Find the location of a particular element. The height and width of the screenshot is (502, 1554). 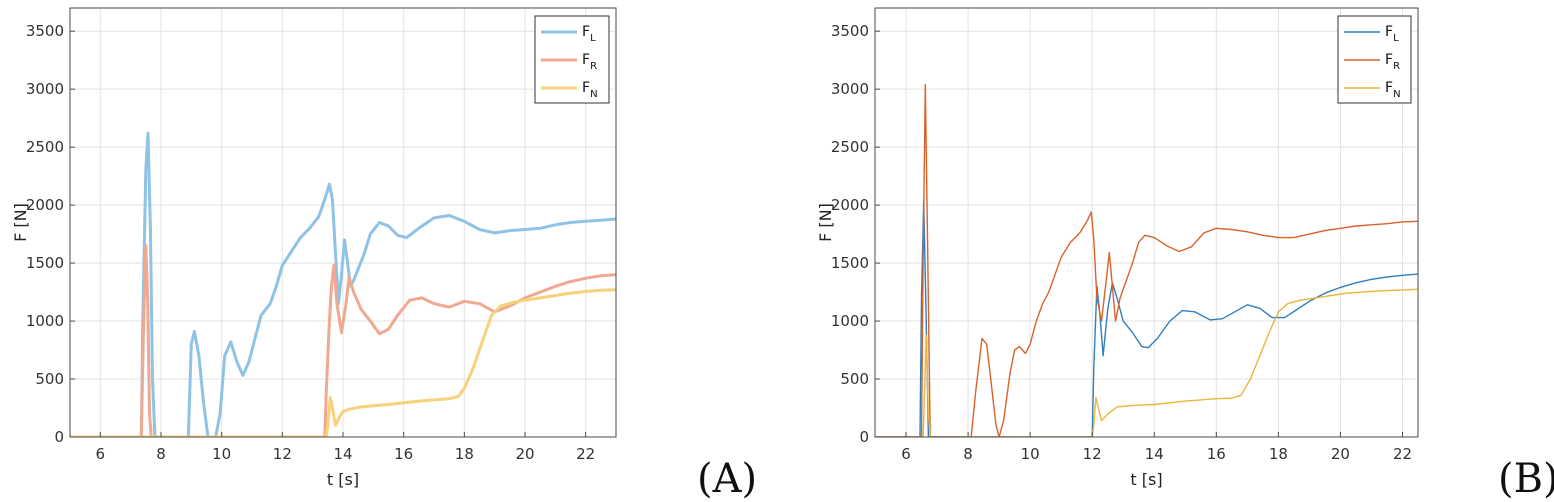

panel-label: (B) is located at coordinates (1526, 479).